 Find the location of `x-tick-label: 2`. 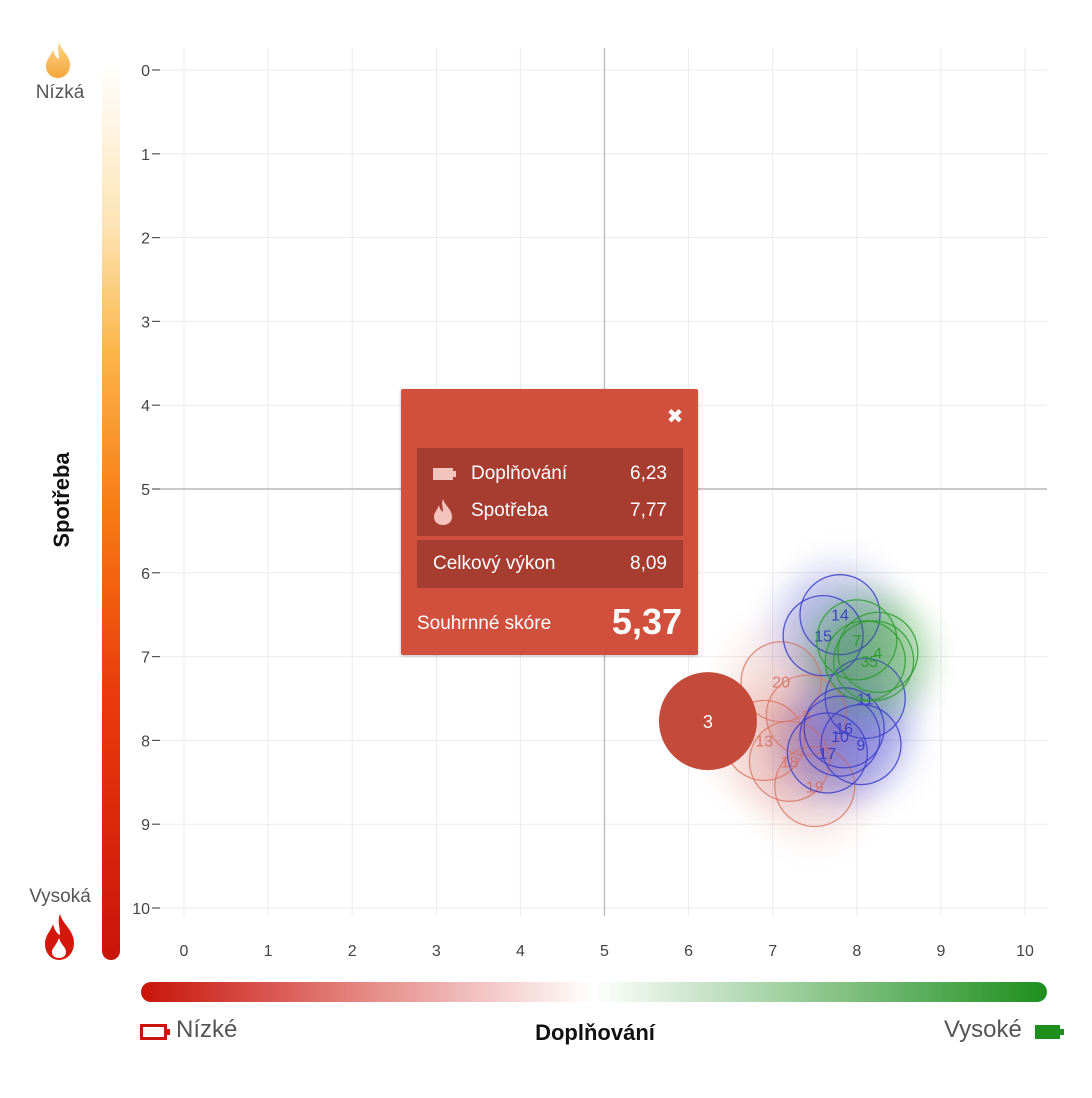

x-tick-label: 2 is located at coordinates (352, 951).